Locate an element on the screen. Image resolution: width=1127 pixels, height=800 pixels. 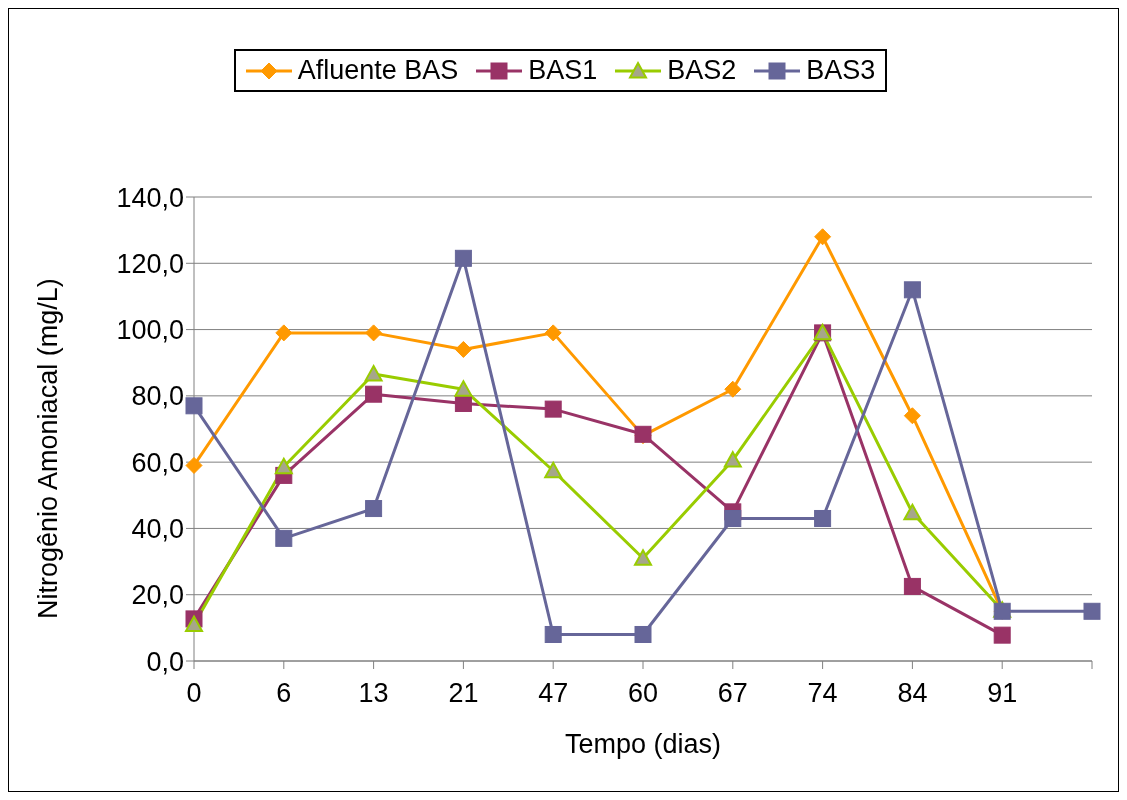
y-tick-label: 140,0 is located at coordinates (150, 197).